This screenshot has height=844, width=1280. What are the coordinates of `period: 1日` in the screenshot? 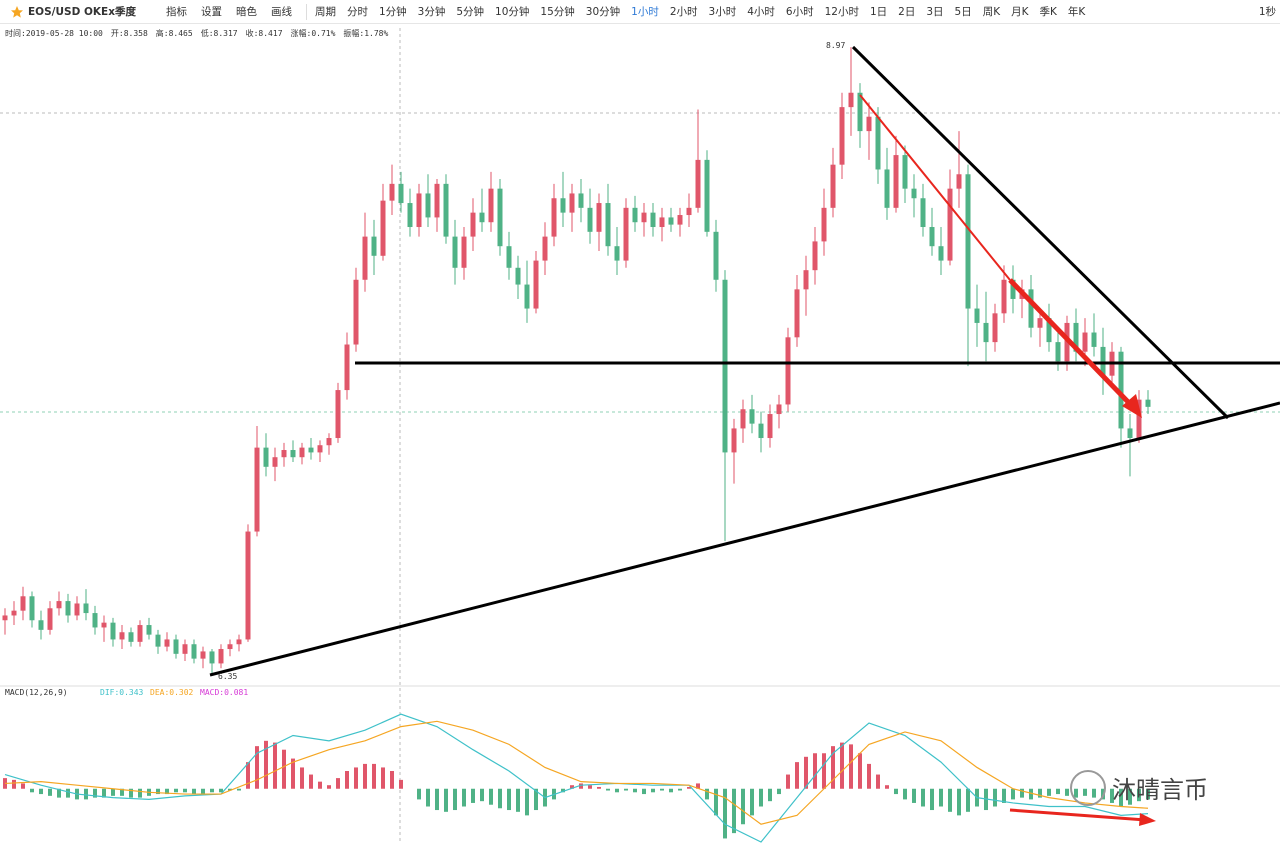 It's located at (878, 12).